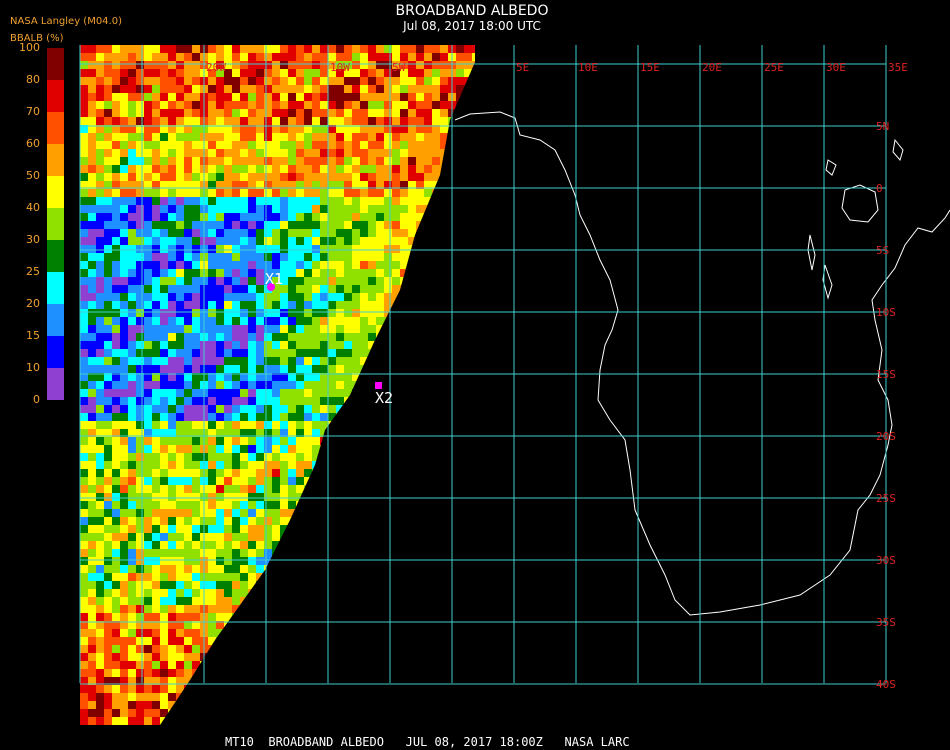 The image size is (950, 750). I want to click on longitude-label: 25E, so click(774, 67).